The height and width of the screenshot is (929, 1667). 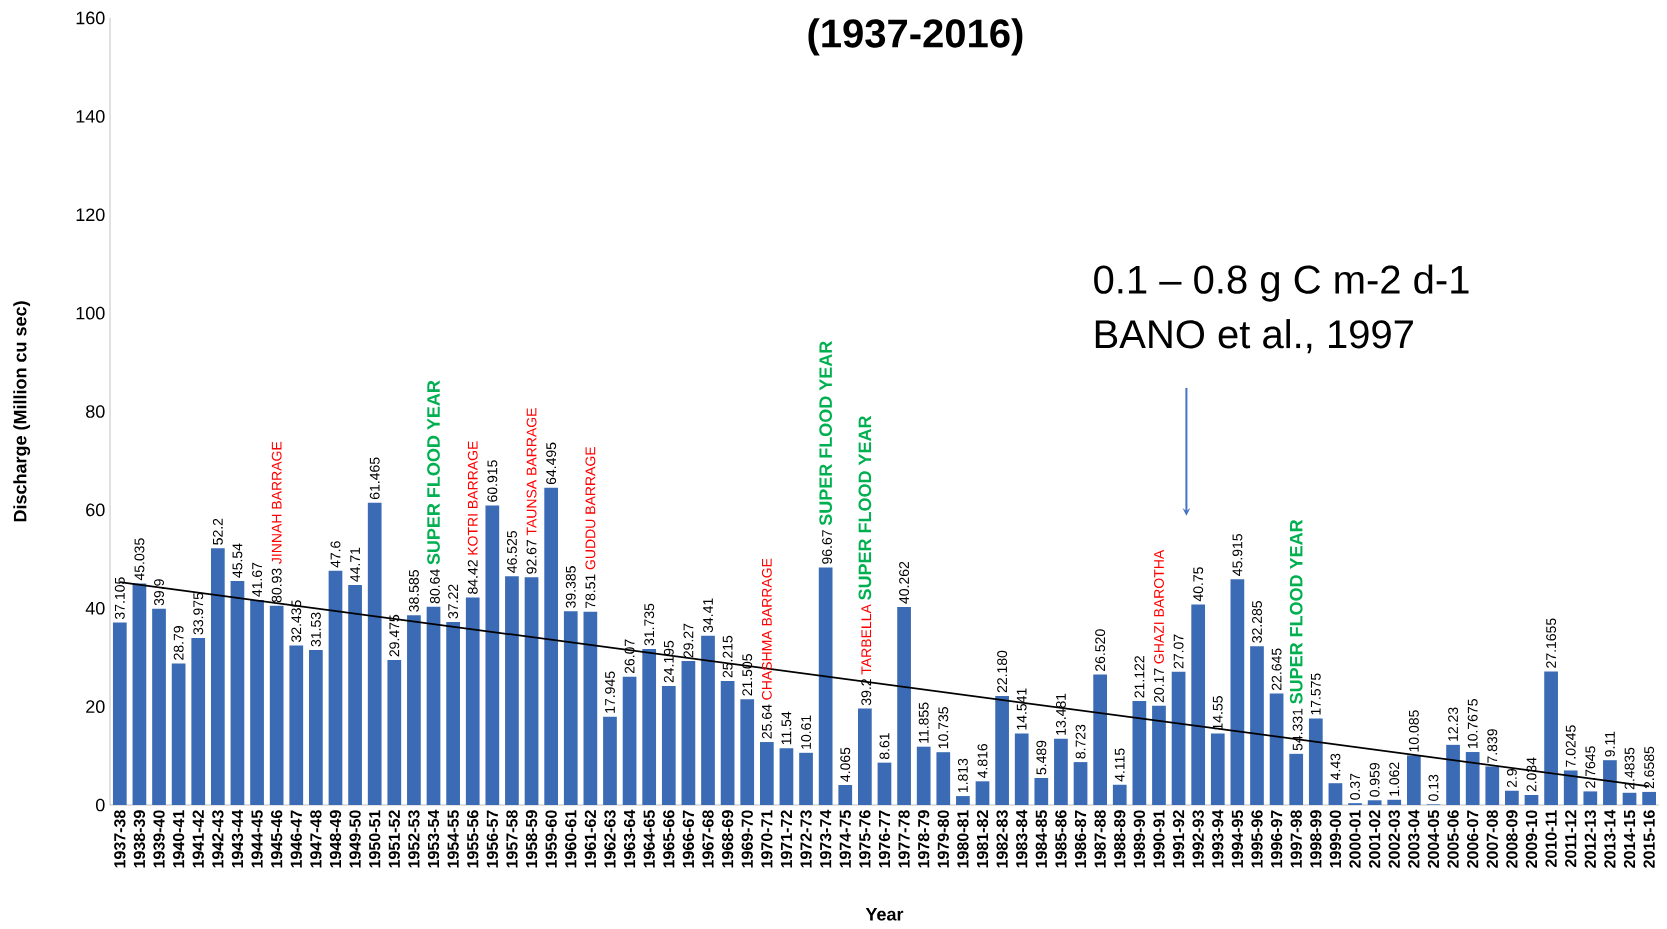 What do you see at coordinates (866, 639) in the screenshot?
I see `annotation: TARBELLA` at bounding box center [866, 639].